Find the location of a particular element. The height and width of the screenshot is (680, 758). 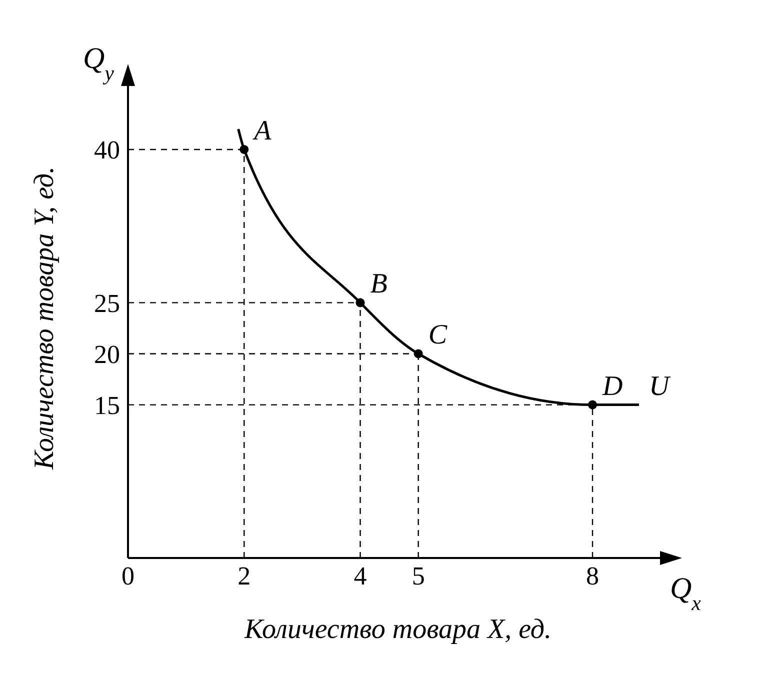

annotation: A is located at coordinates (262, 130).